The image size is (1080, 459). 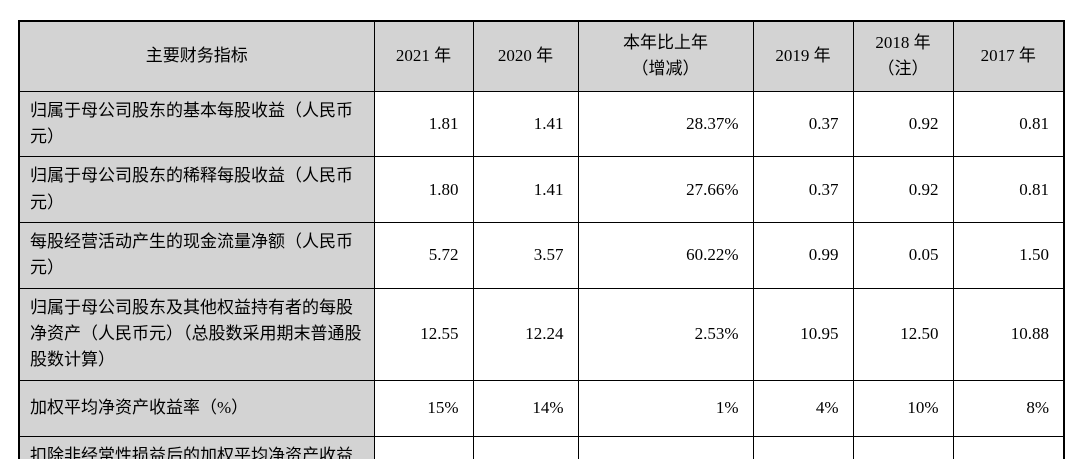 What do you see at coordinates (525, 334) in the screenshot?
I see `value-cell: 12.24` at bounding box center [525, 334].